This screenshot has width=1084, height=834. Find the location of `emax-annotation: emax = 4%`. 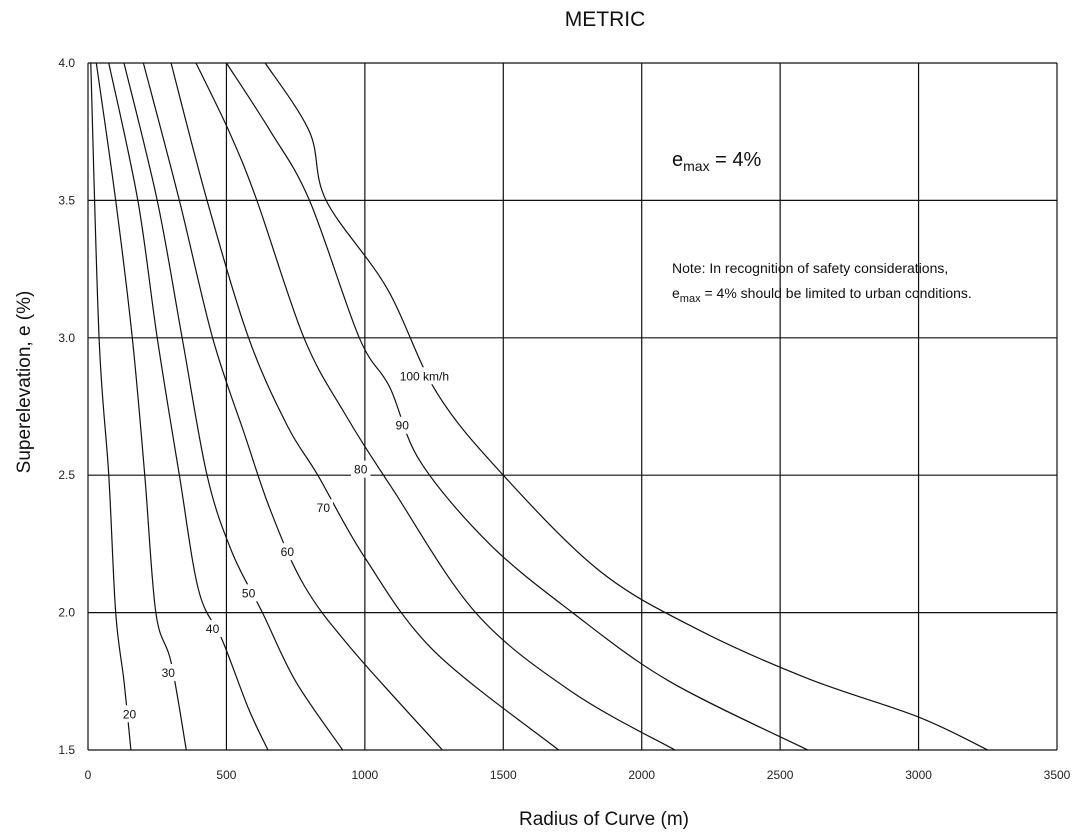

emax-annotation: emax = 4% is located at coordinates (716, 161).